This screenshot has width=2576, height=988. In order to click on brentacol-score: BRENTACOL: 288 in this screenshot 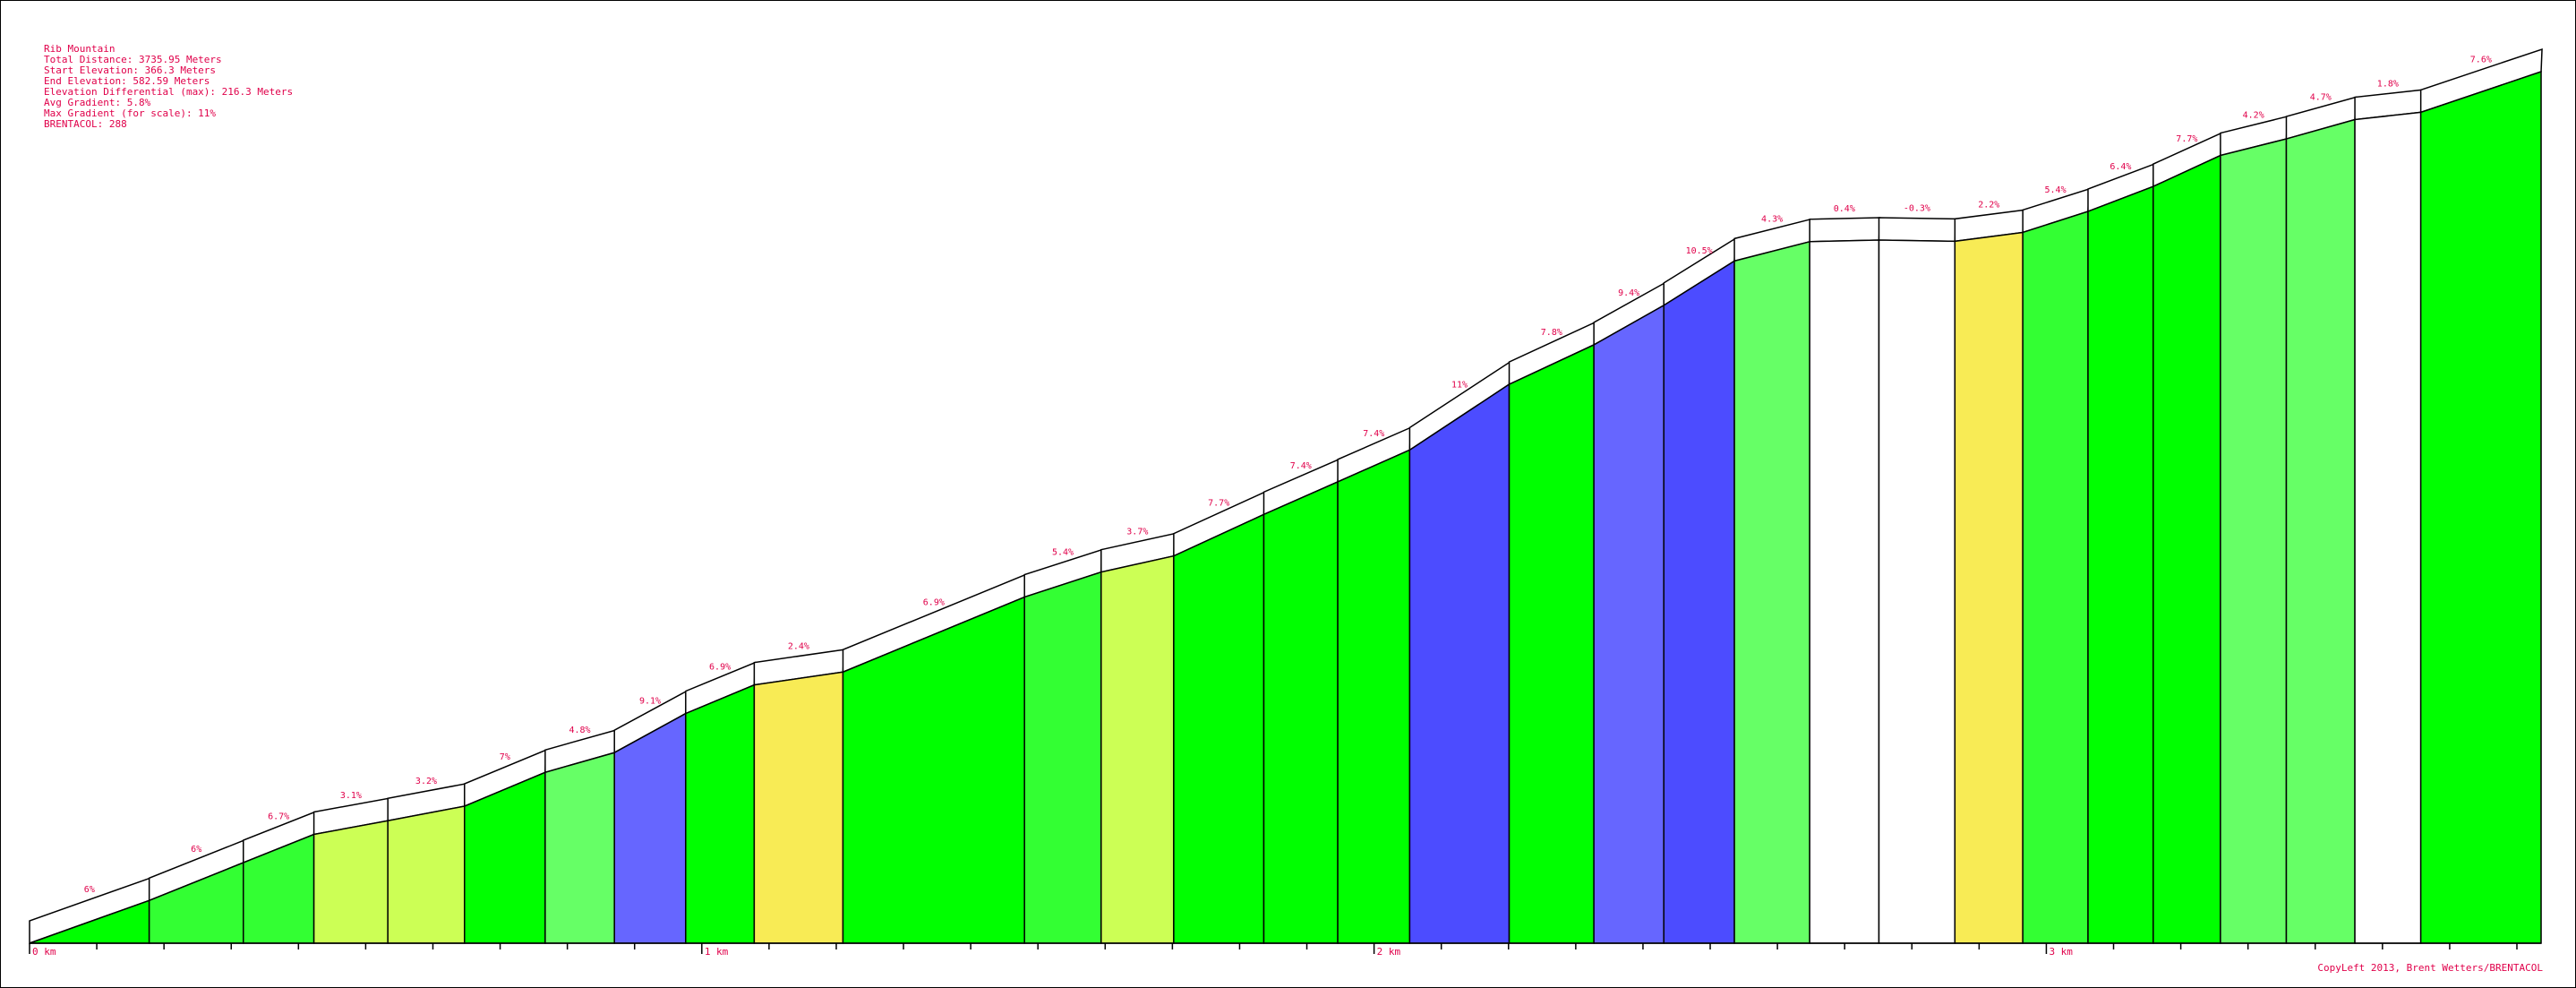, I will do `click(85, 124)`.